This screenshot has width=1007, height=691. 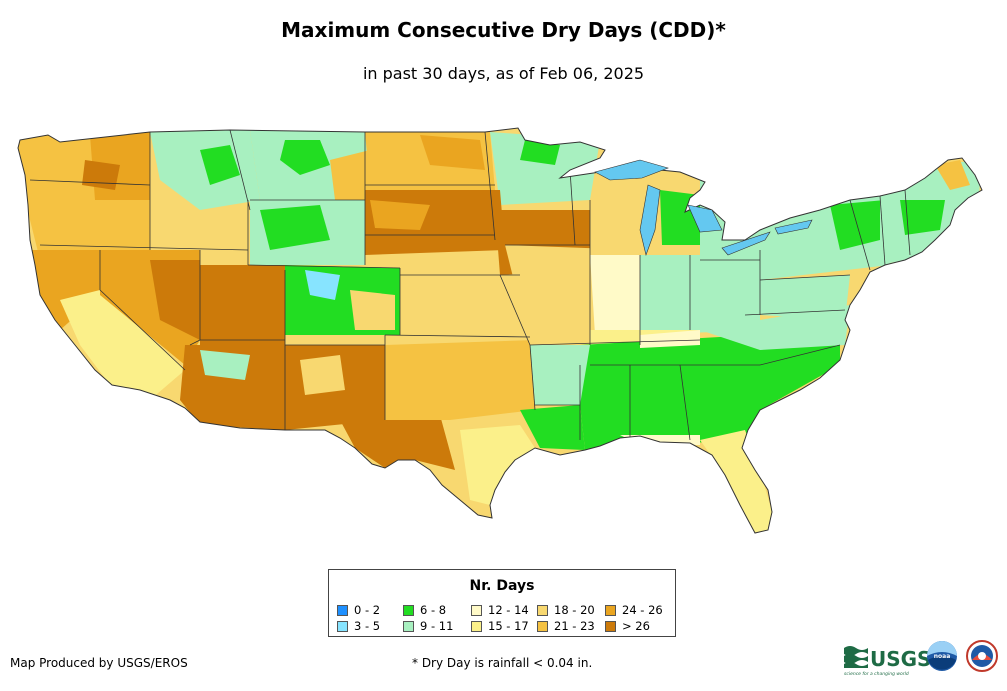 What do you see at coordinates (428, 626) in the screenshot?
I see `legend-item: 9 - 11` at bounding box center [428, 626].